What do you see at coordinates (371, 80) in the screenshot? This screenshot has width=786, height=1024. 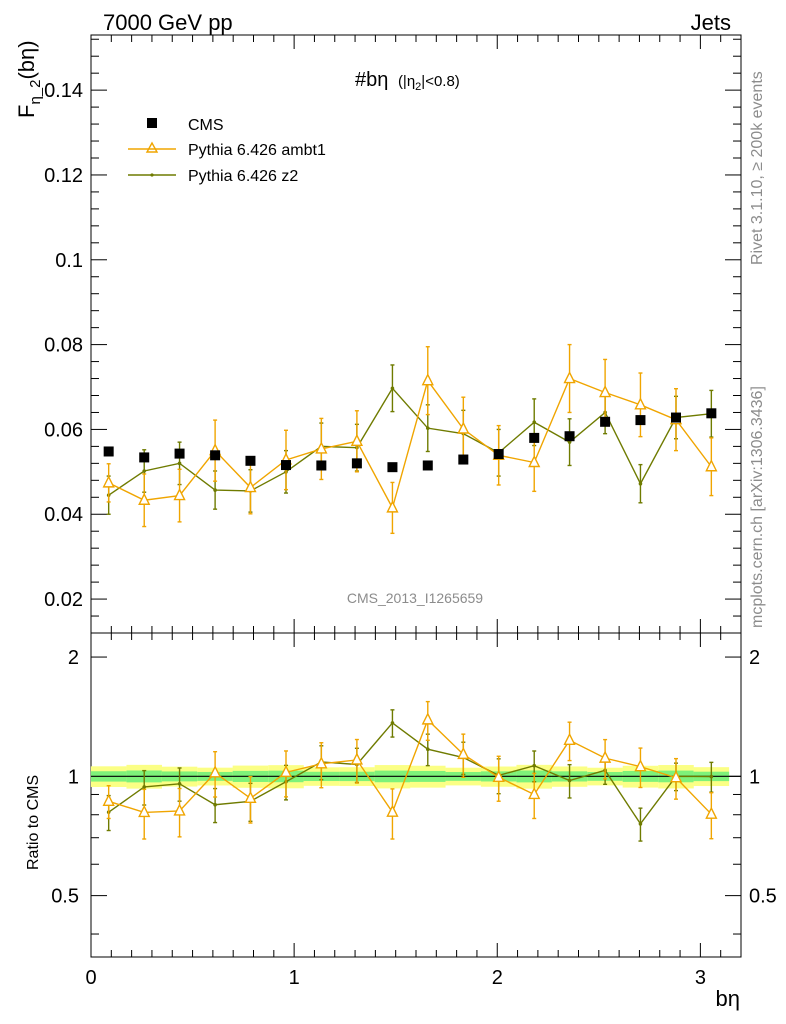 I see `main-title-text: #bη` at bounding box center [371, 80].